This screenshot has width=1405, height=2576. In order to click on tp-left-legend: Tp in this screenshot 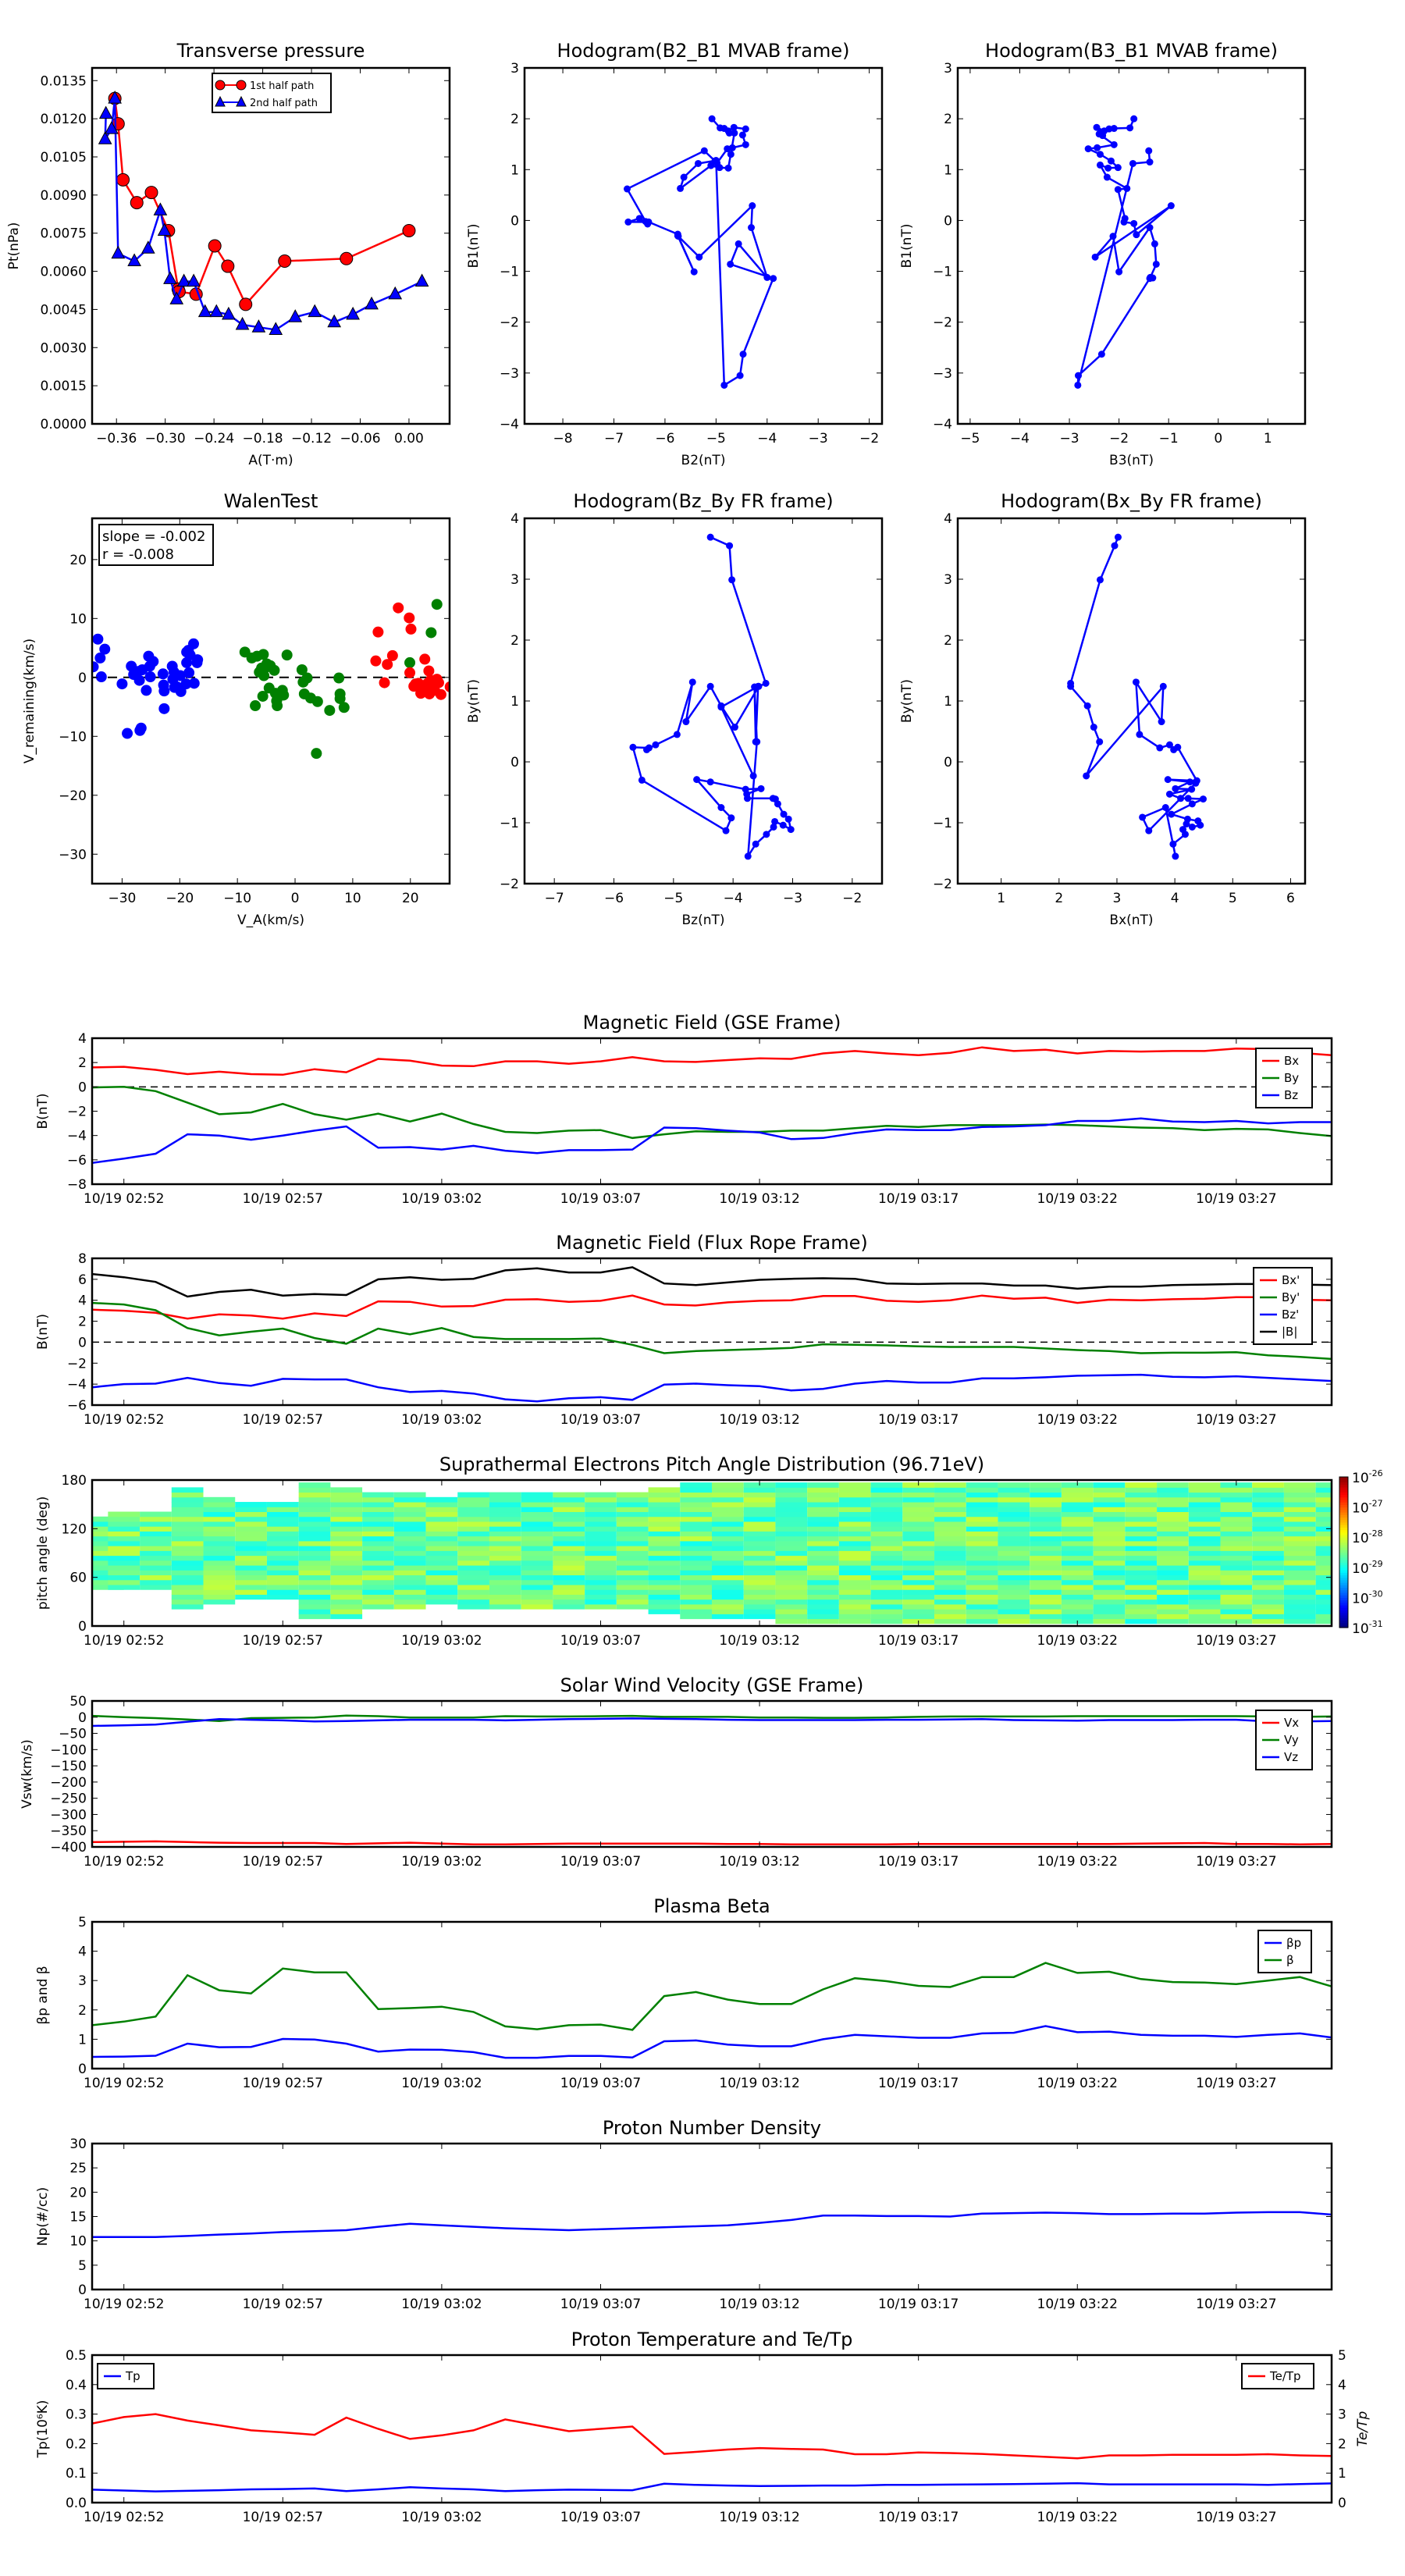, I will do `click(126, 2376)`.